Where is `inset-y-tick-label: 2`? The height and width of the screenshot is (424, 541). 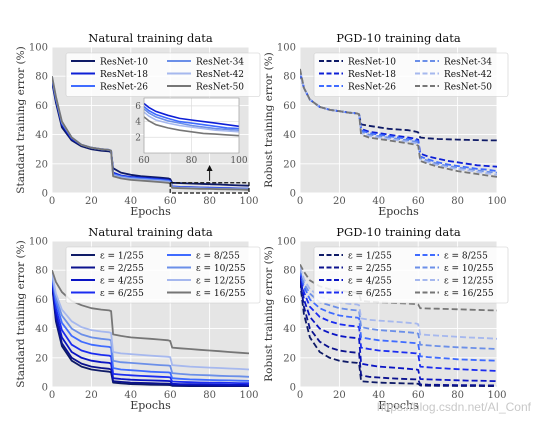
inset-y-tick-label: 2 is located at coordinates (138, 138).